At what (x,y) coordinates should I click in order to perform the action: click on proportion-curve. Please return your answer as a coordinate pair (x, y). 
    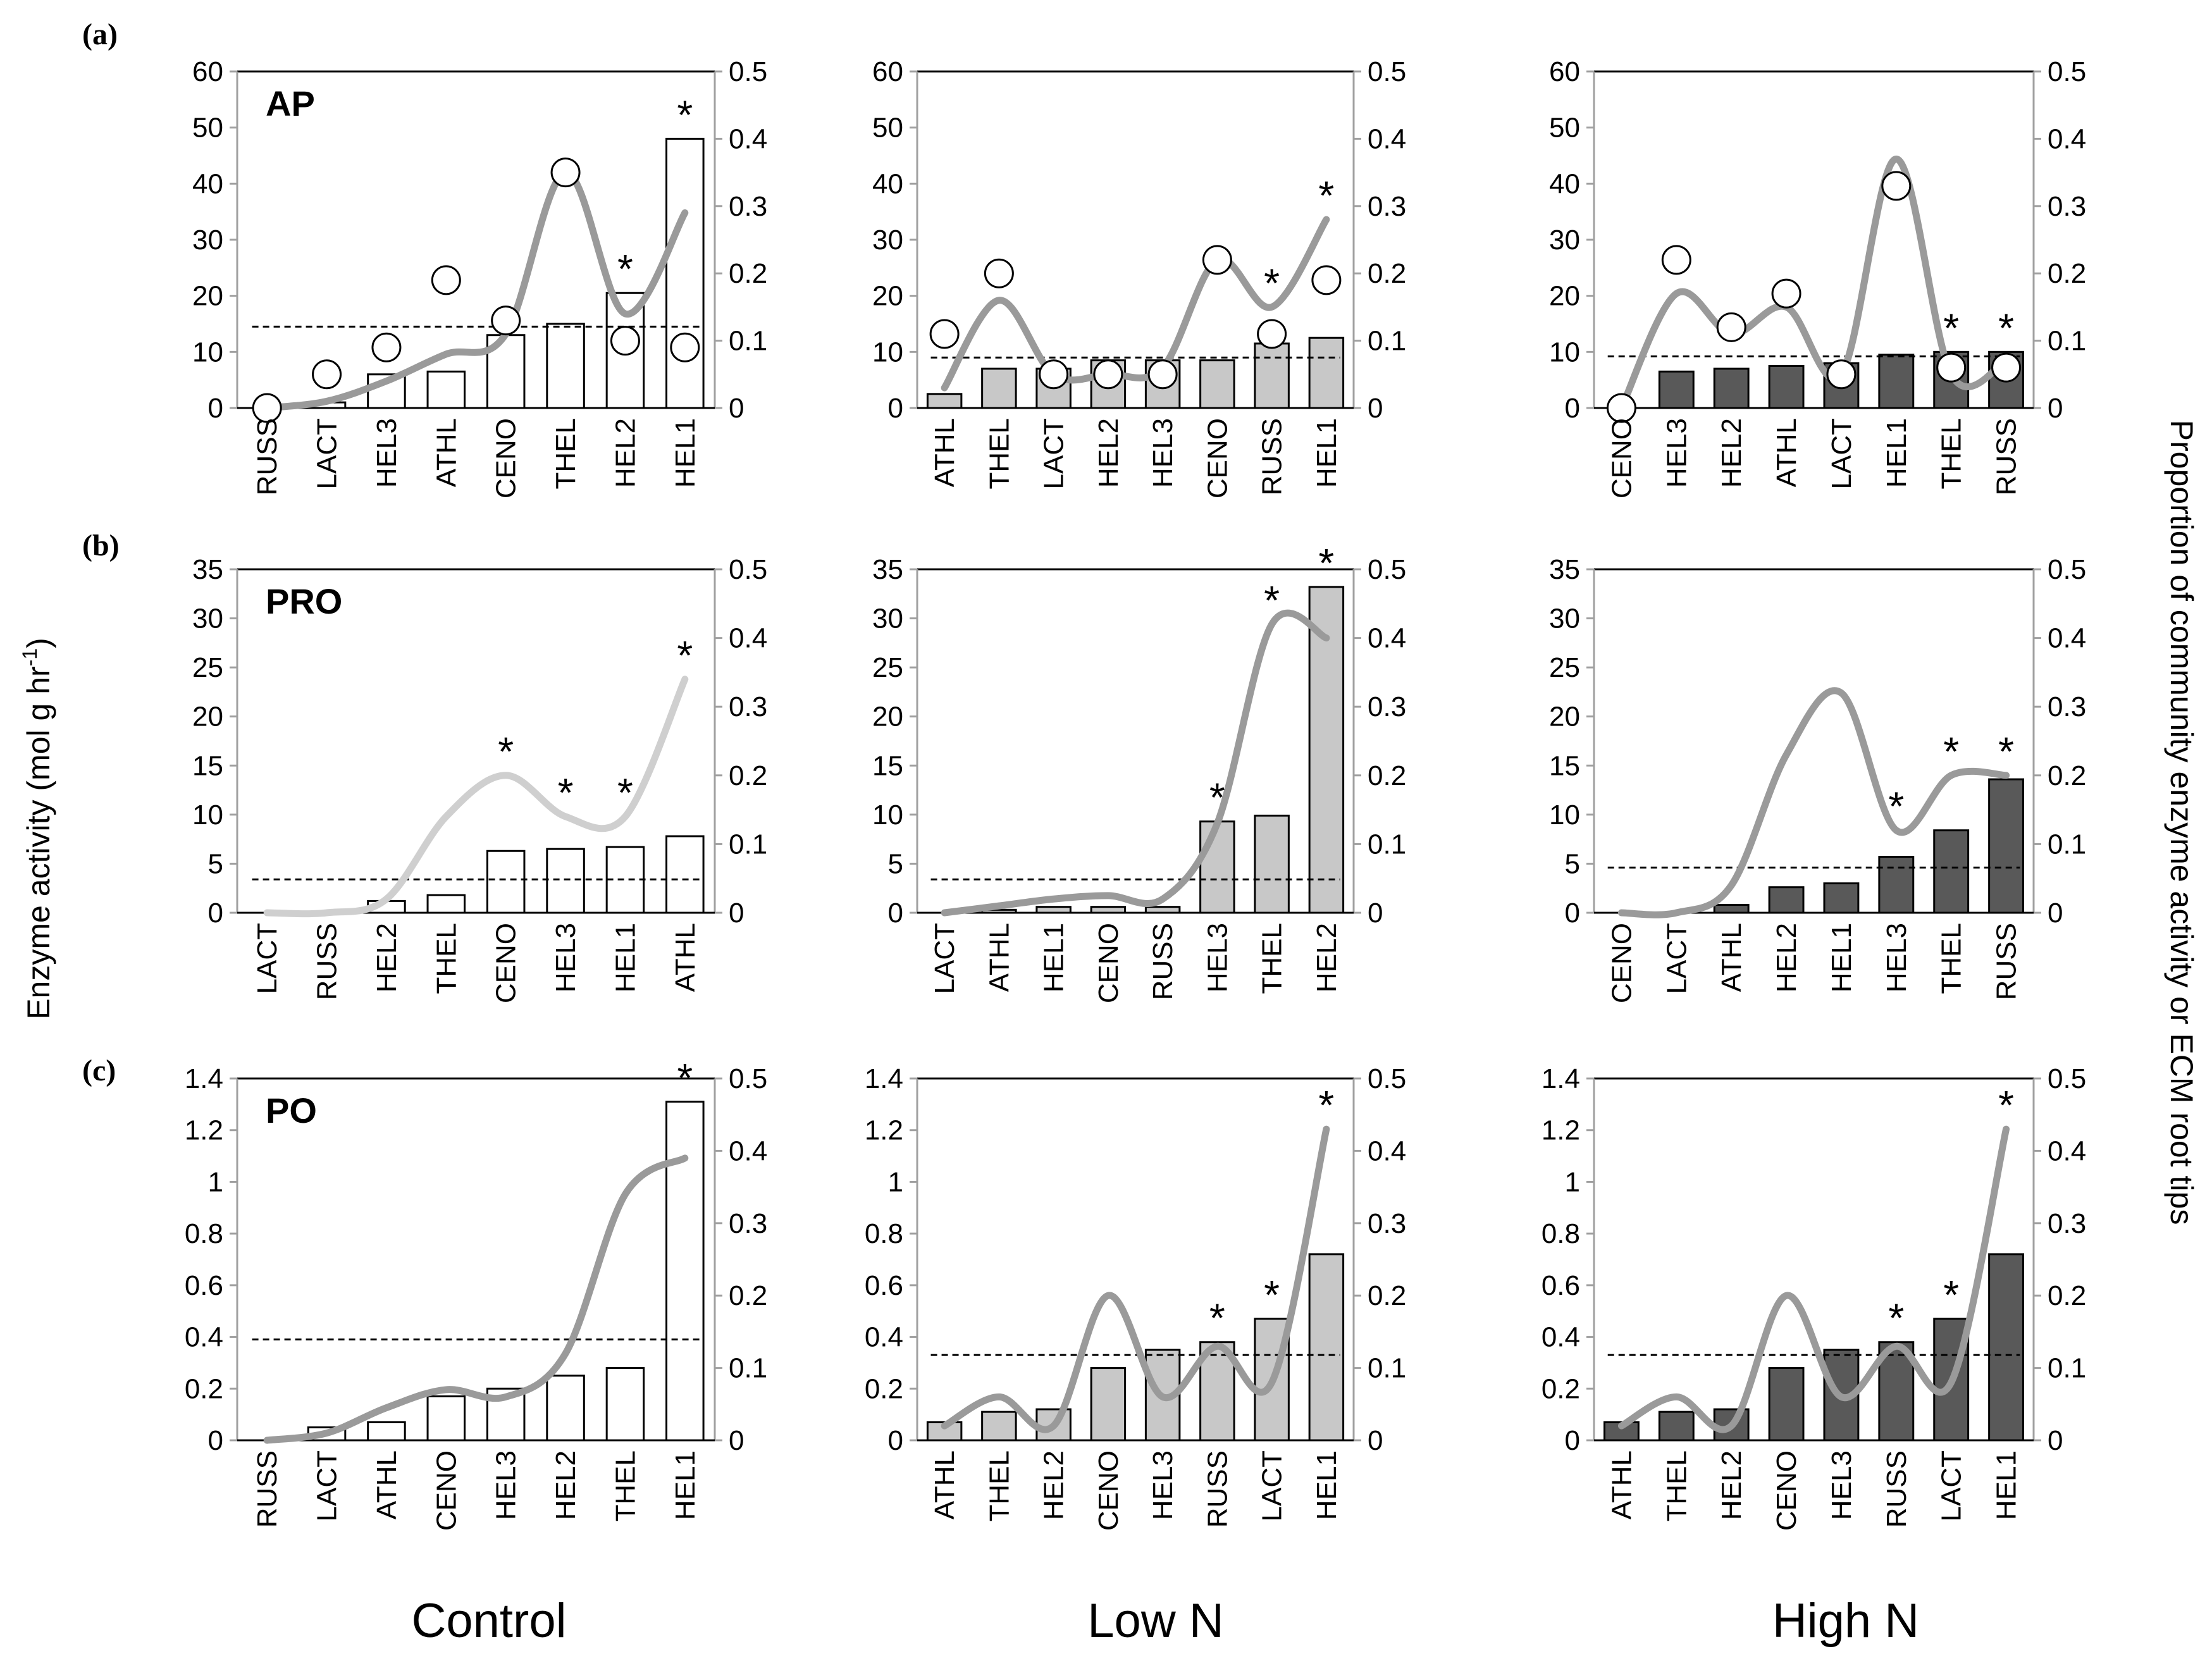
    Looking at the image, I should click on (476, 1299).